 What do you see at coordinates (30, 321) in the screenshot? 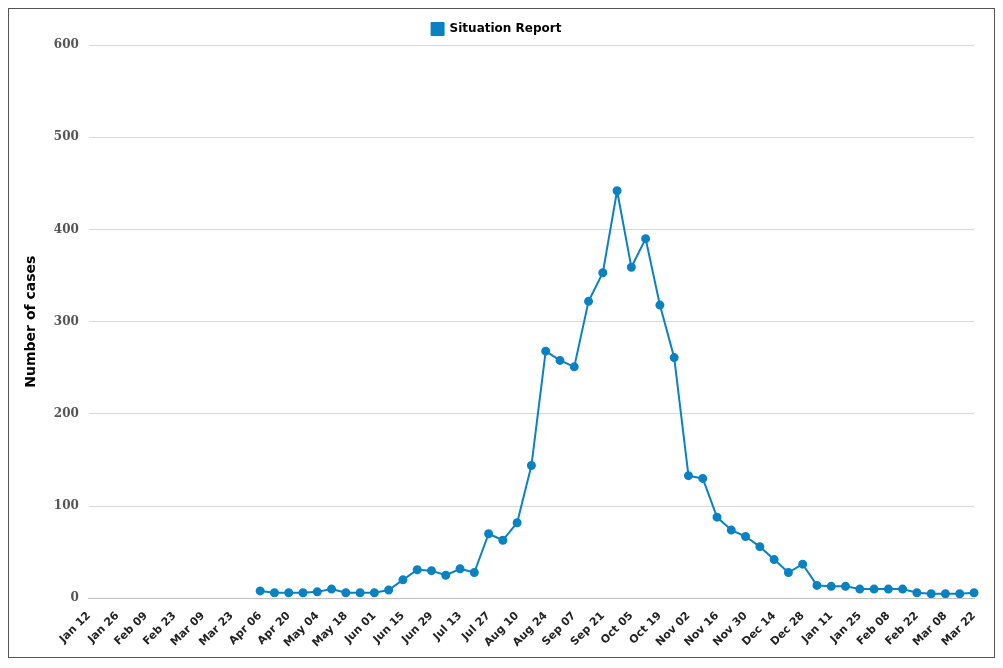
I see `y-axis-title: Number of cases` at bounding box center [30, 321].